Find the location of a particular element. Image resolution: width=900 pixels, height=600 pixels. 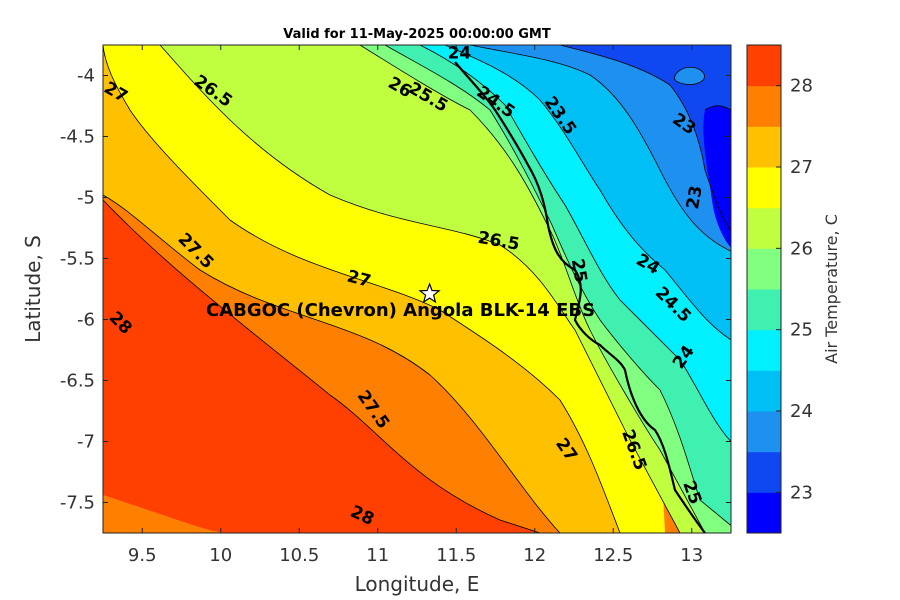

y-tick-label: -4.5 is located at coordinates (77, 137).